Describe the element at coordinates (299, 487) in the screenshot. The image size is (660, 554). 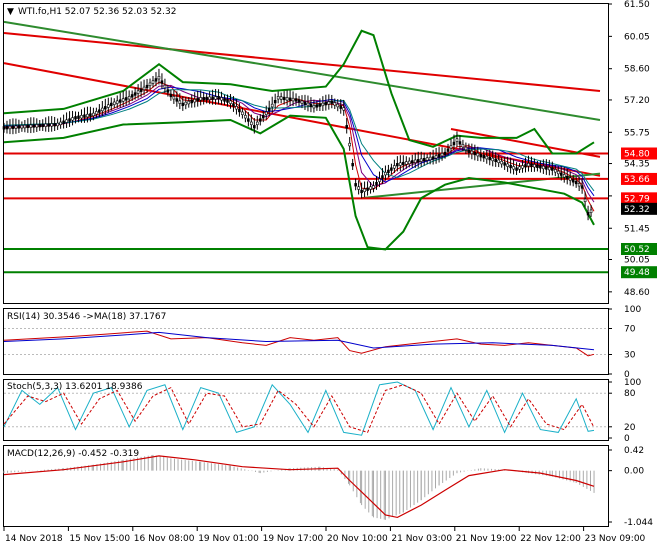
I see `macd-signal-line` at that location.